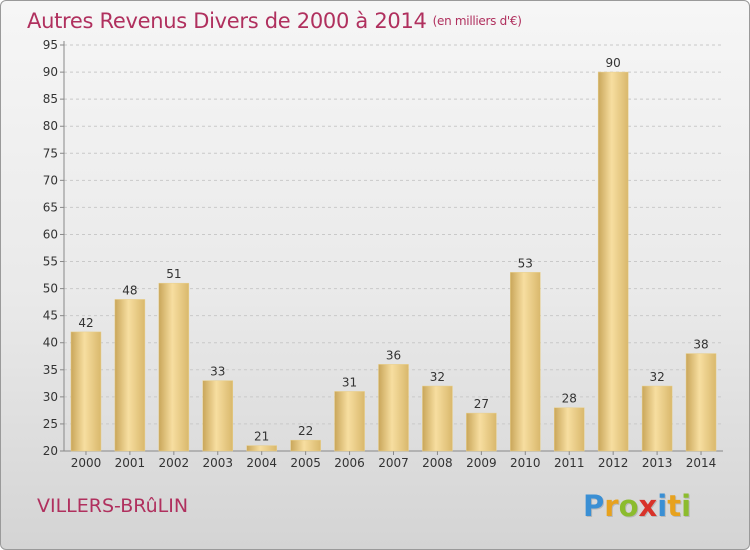 This screenshot has width=750, height=550. Describe the element at coordinates (594, 506) in the screenshot. I see `logo-letter: P` at that location.